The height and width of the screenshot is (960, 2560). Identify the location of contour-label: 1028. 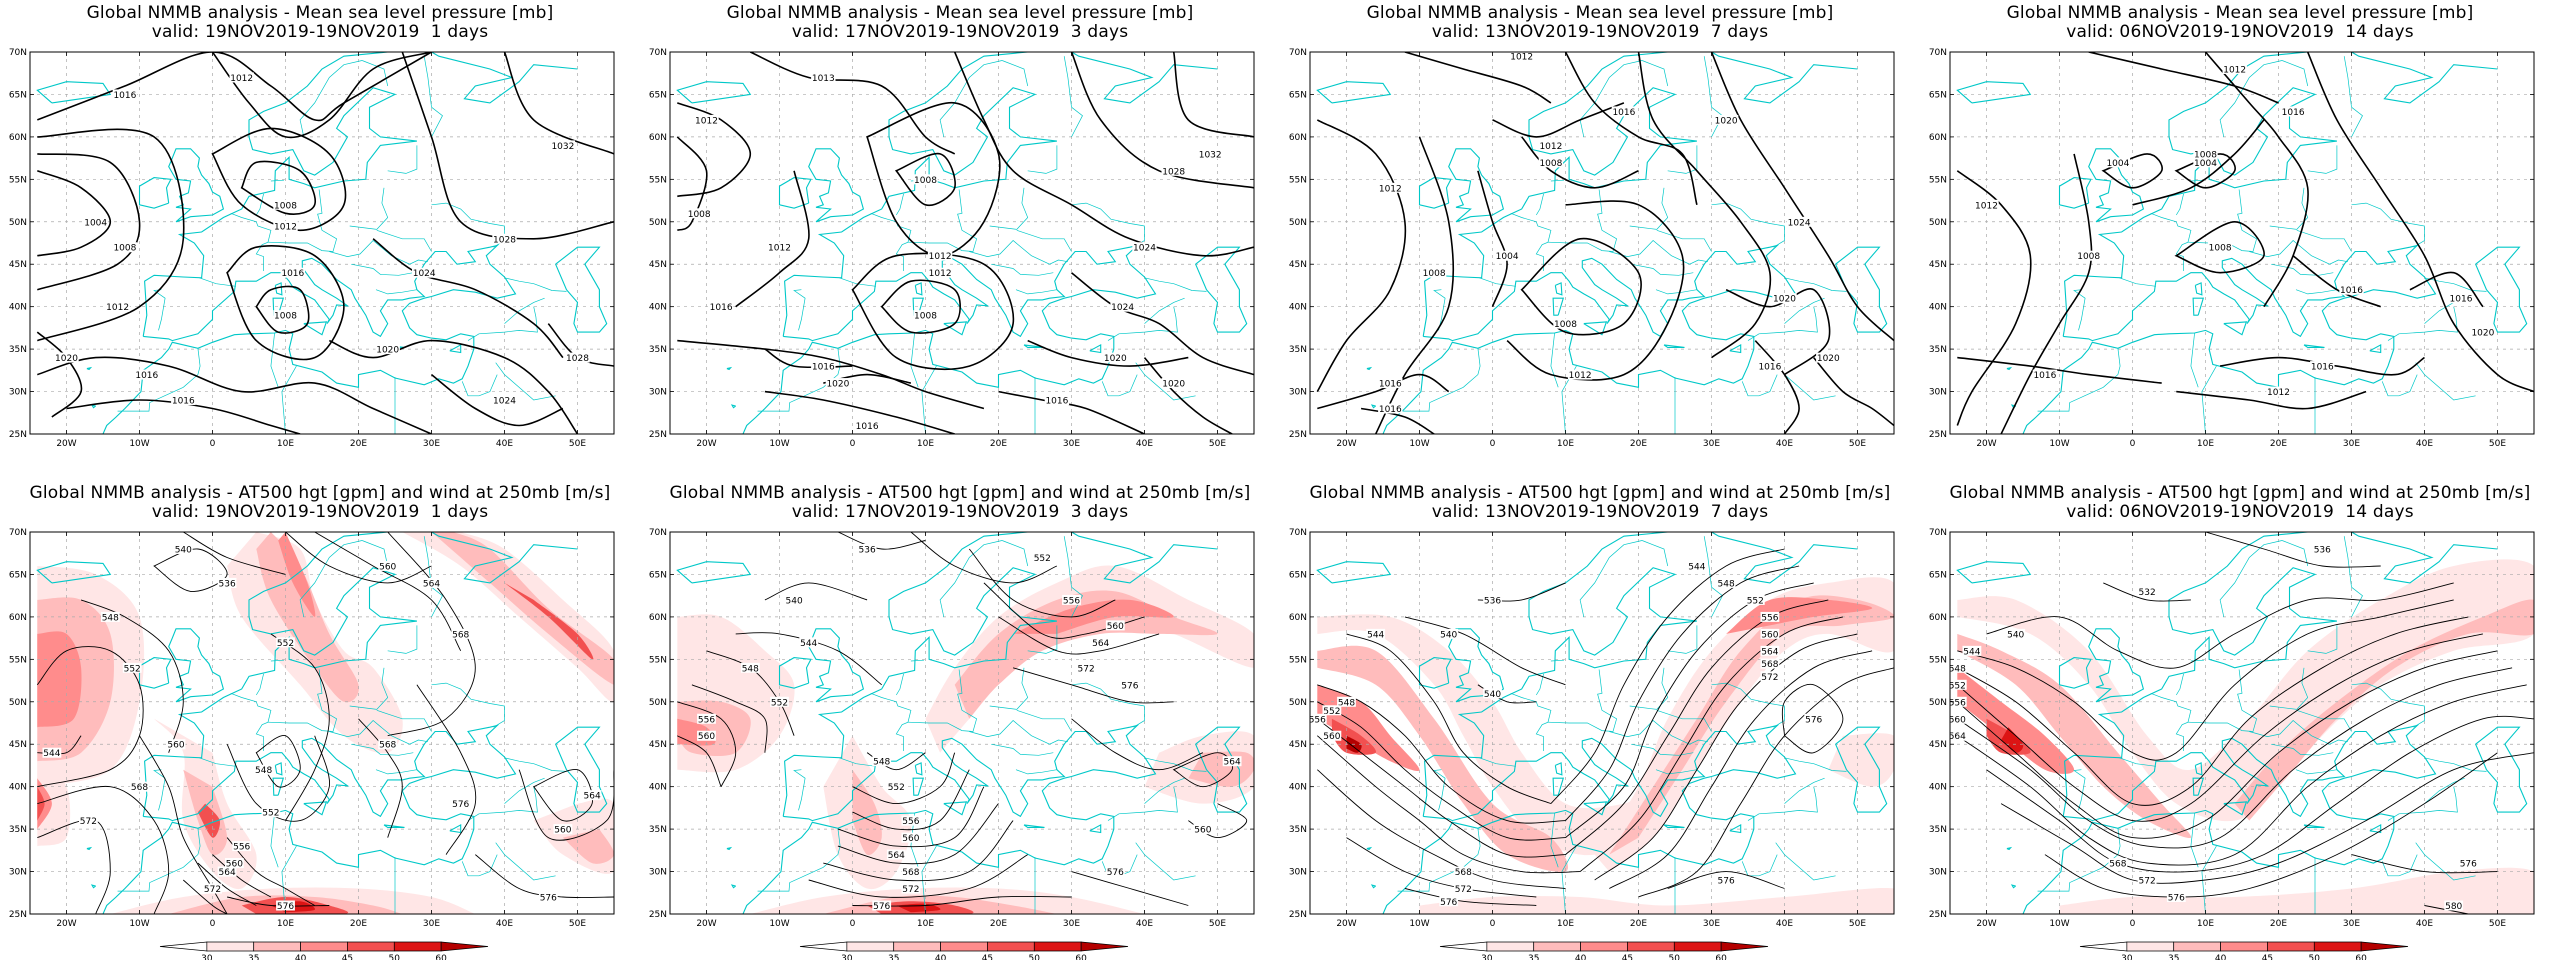
(504, 240).